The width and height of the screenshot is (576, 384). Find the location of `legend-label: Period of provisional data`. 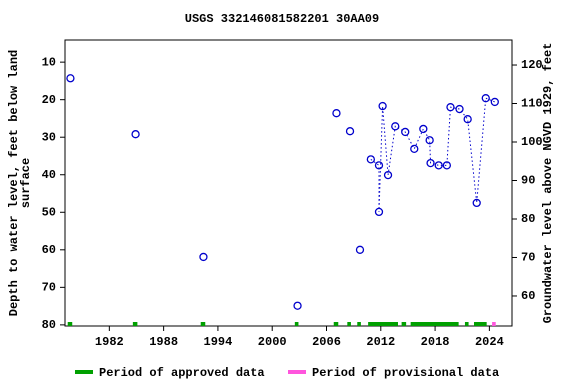

legend-label: Period of provisional data is located at coordinates (405, 373).